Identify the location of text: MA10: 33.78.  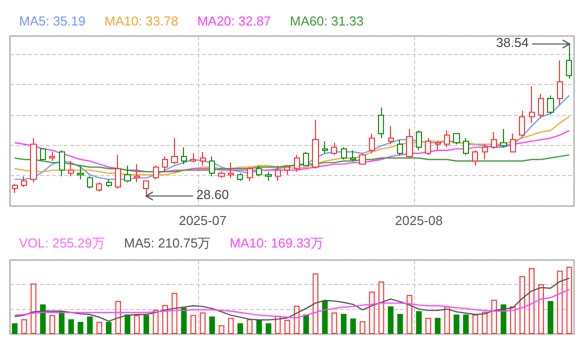
(141, 21).